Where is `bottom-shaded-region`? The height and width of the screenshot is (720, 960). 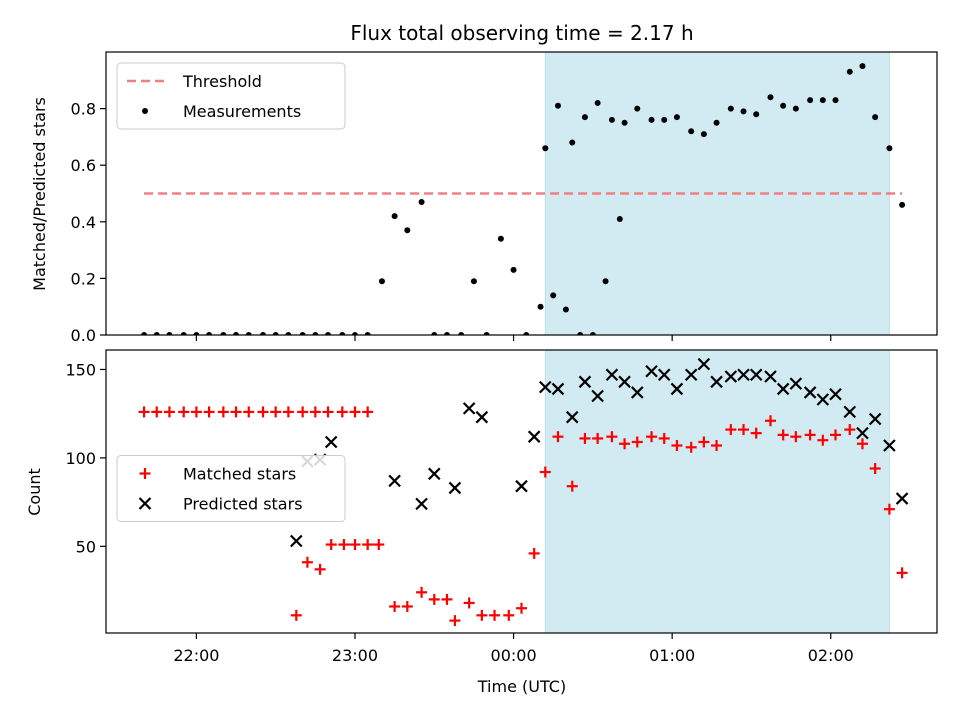 bottom-shaded-region is located at coordinates (717, 491).